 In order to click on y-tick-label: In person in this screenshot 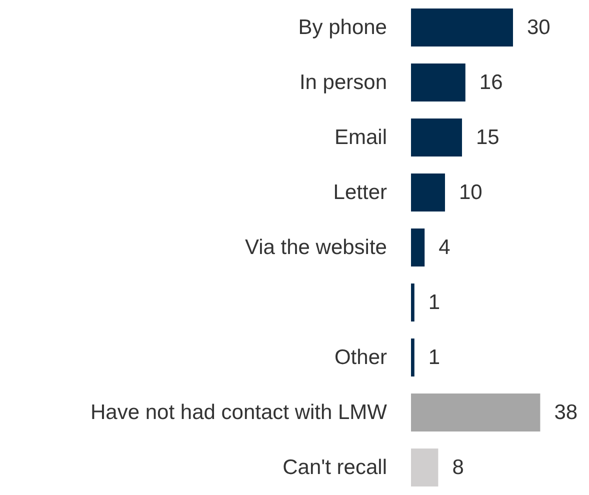, I will do `click(343, 82)`.